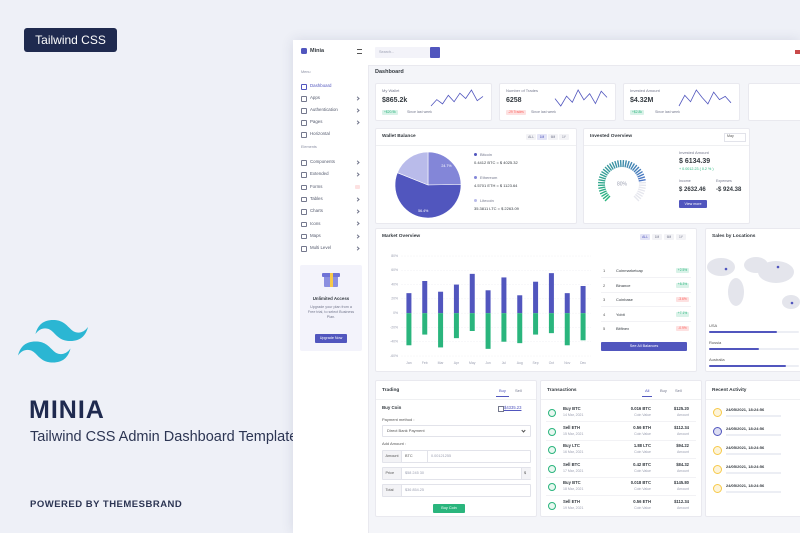 The image size is (800, 533). What do you see at coordinates (496, 185) in the screenshot?
I see `coin-balance: 4.5701 ETH = $ 1123.64` at bounding box center [496, 185].